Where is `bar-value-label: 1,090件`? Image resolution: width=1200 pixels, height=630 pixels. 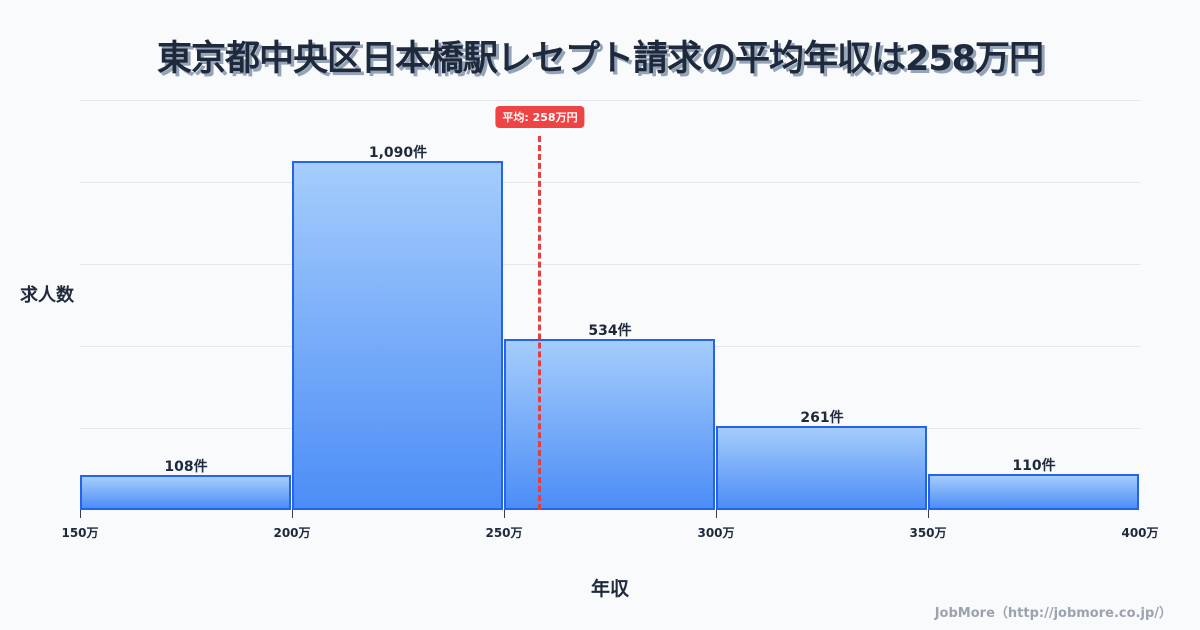
bar-value-label: 1,090件 is located at coordinates (398, 153).